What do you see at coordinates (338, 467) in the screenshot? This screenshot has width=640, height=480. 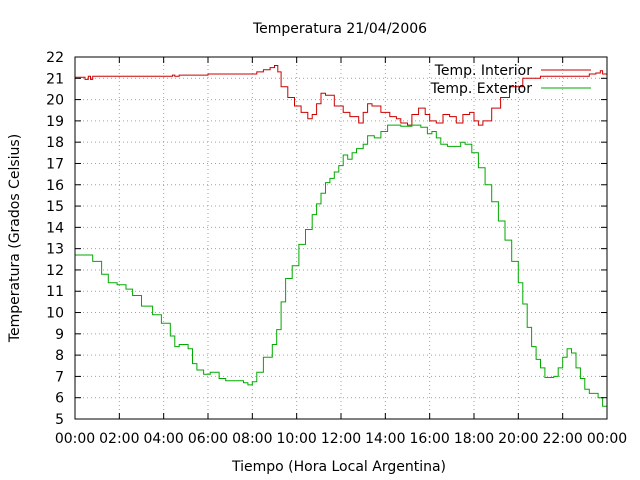 I see `x-axis-label: Tiempo (Hora Local Argentina)` at bounding box center [338, 467].